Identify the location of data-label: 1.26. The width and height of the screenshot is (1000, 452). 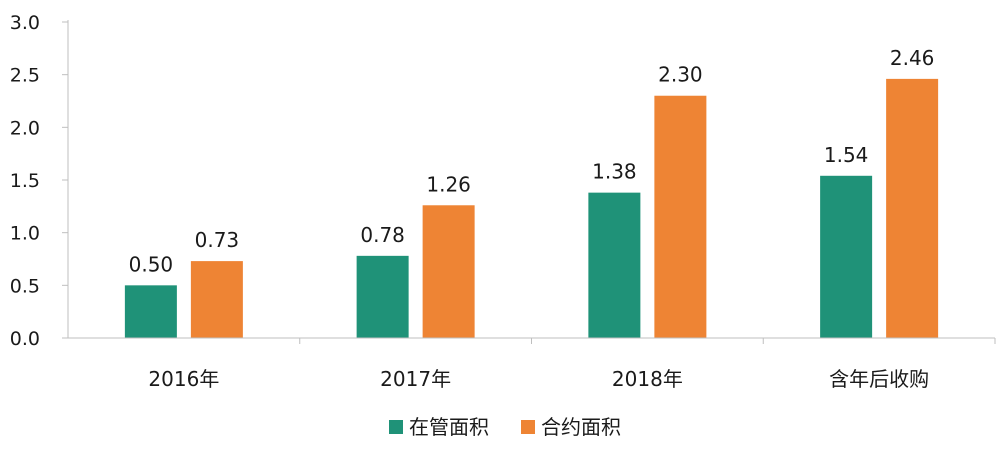
(448, 184).